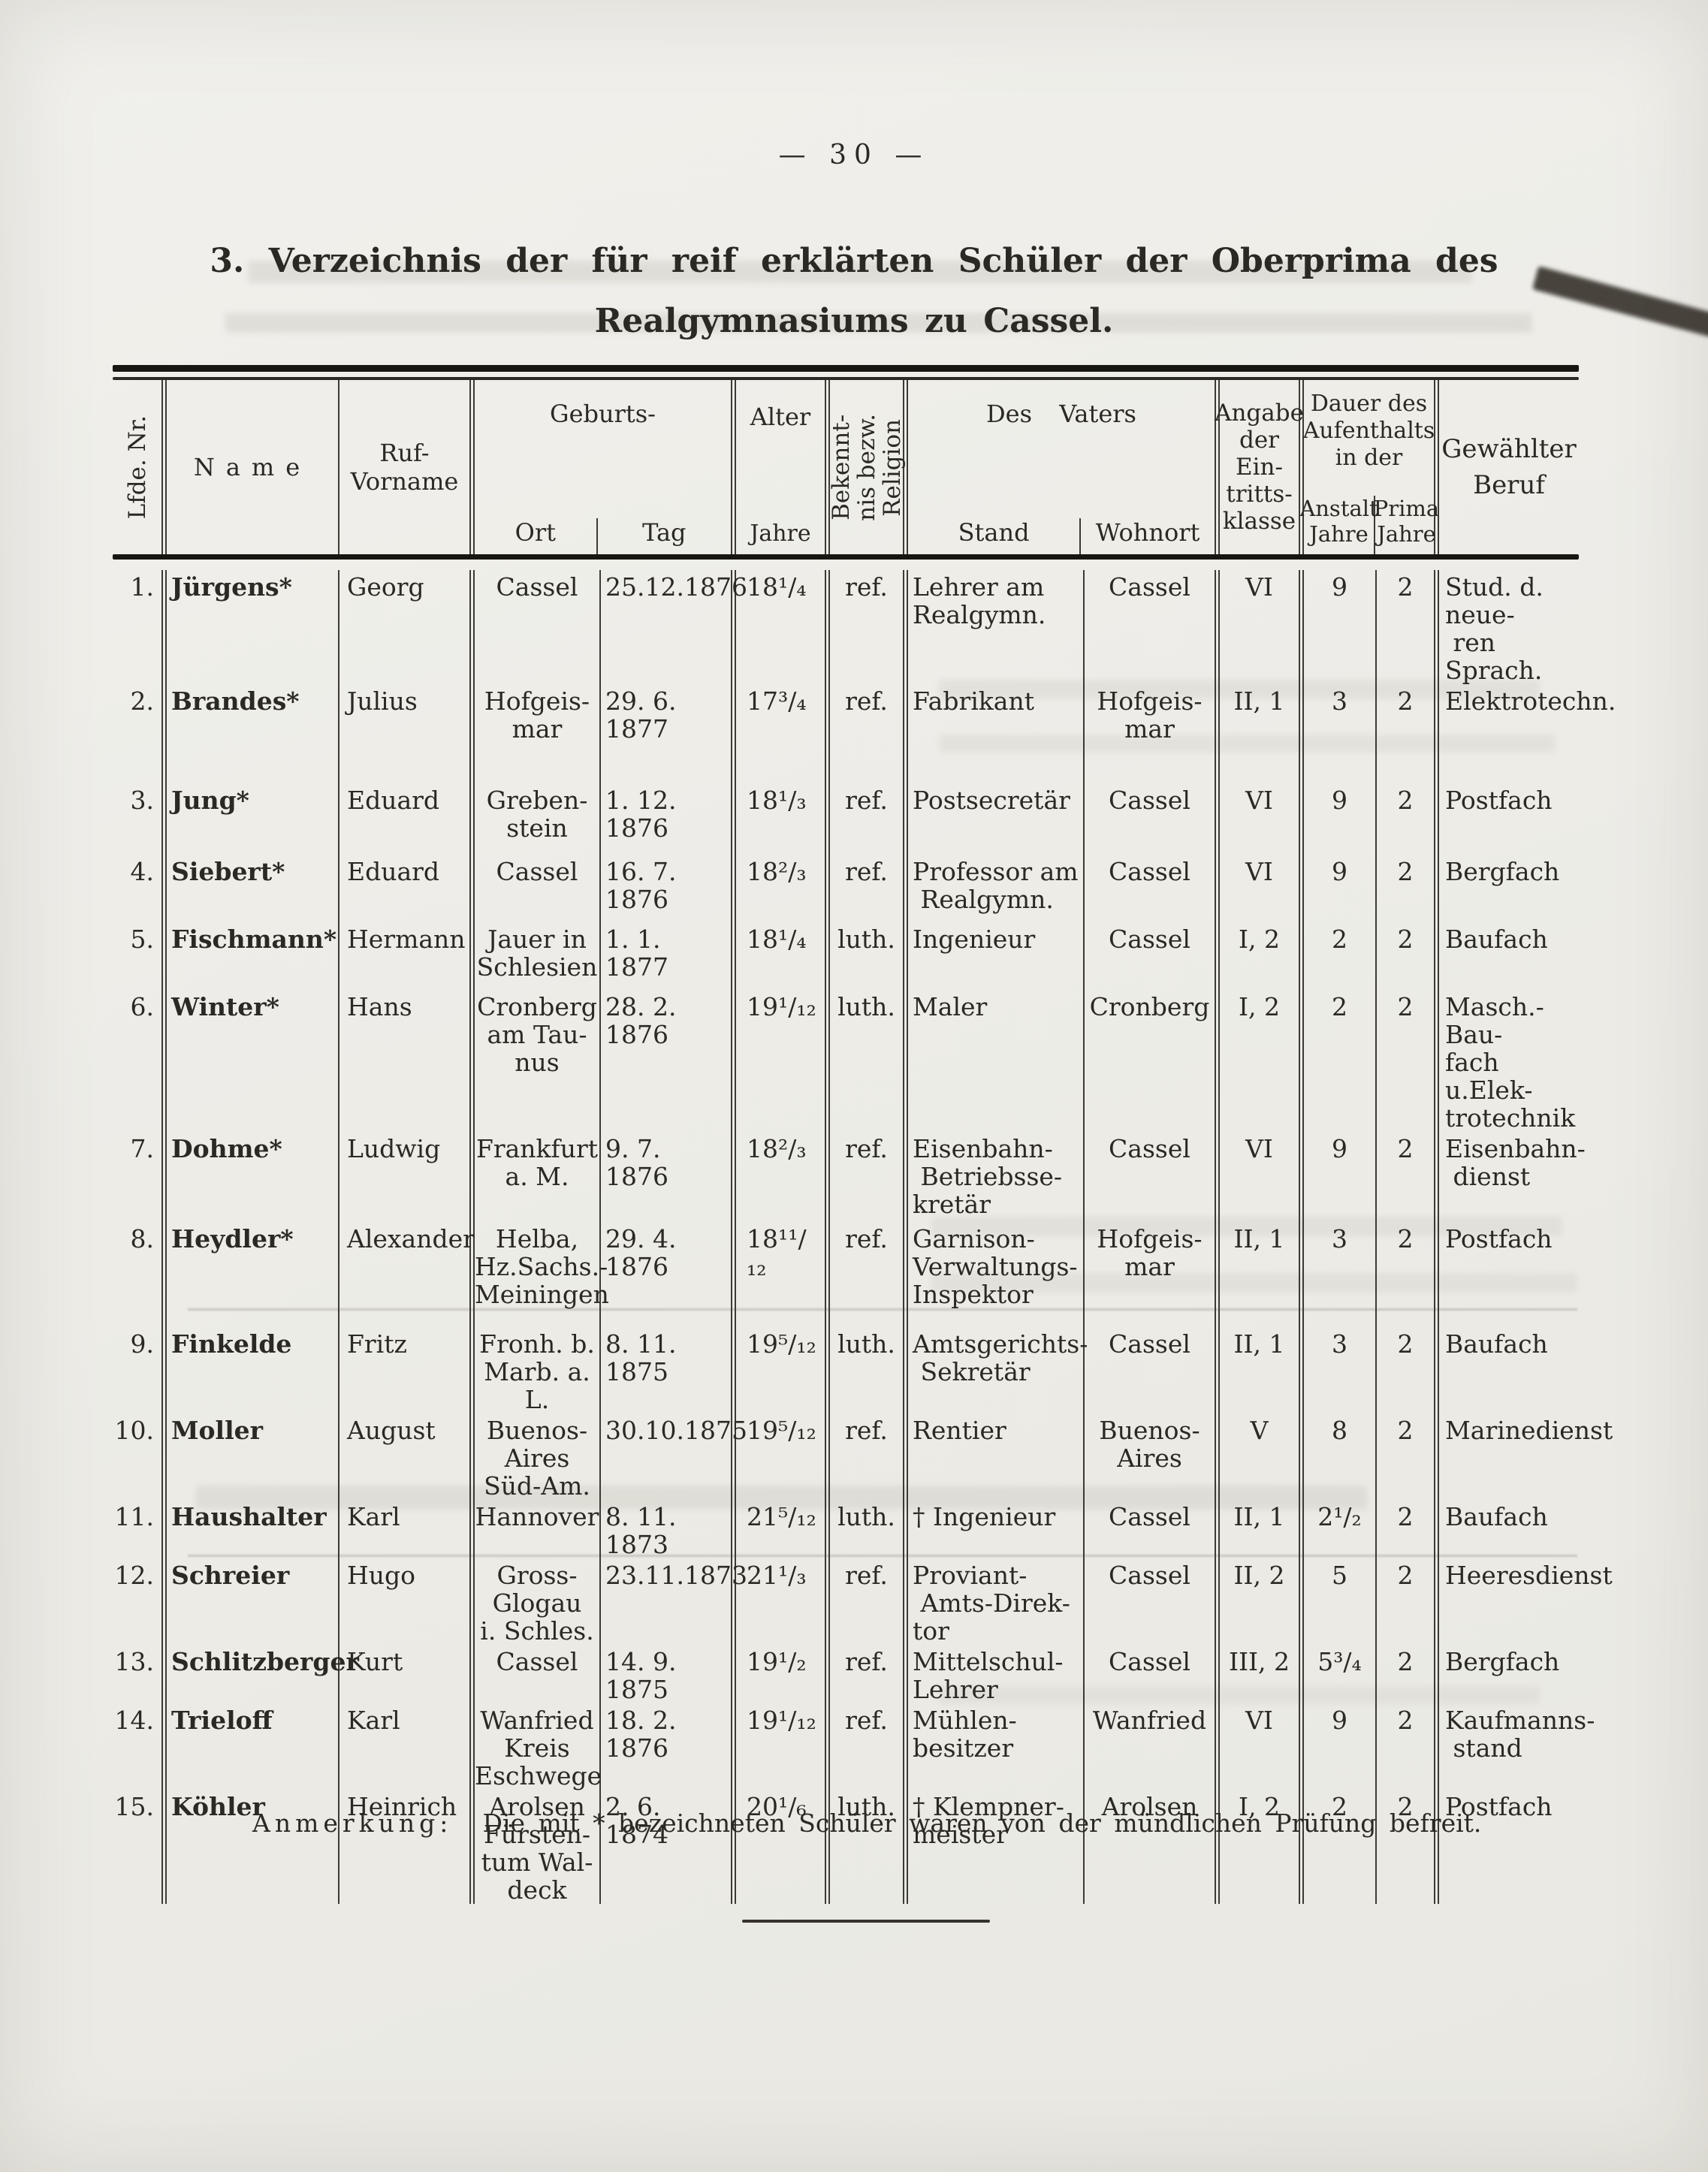 Image resolution: width=1708 pixels, height=2172 pixels. Describe the element at coordinates (253, 627) in the screenshot. I see `cell-name: Jürgens*` at that location.